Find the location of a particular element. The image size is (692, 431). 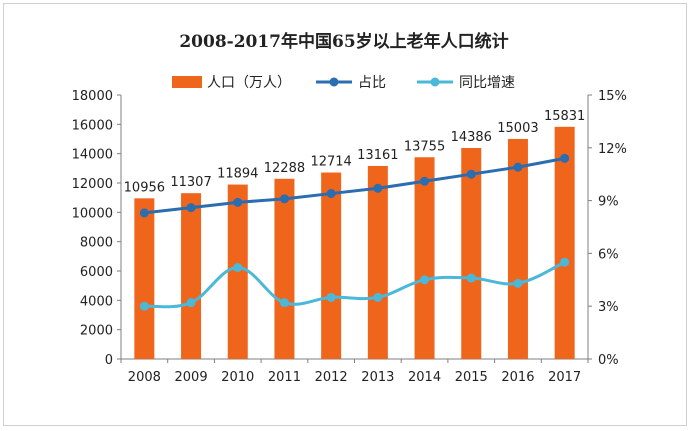

legend-label-population: 人口（万人） is located at coordinates (249, 83).